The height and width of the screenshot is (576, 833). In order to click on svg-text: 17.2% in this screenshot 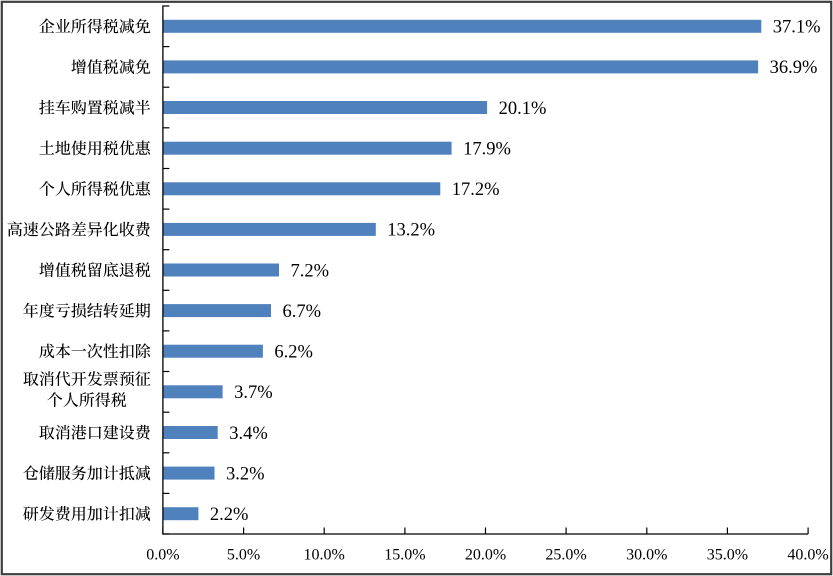, I will do `click(476, 190)`.